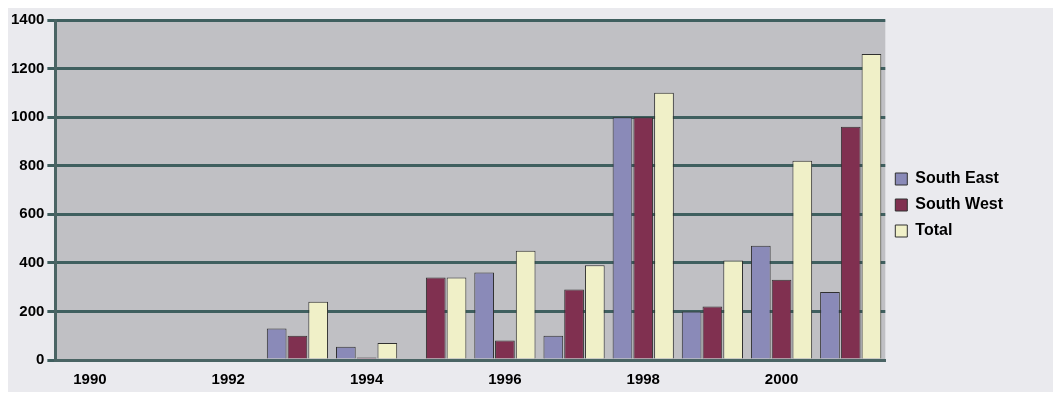 The width and height of the screenshot is (1061, 400). Describe the element at coordinates (90, 379) in the screenshot. I see `x-tick-label: 1990` at that location.